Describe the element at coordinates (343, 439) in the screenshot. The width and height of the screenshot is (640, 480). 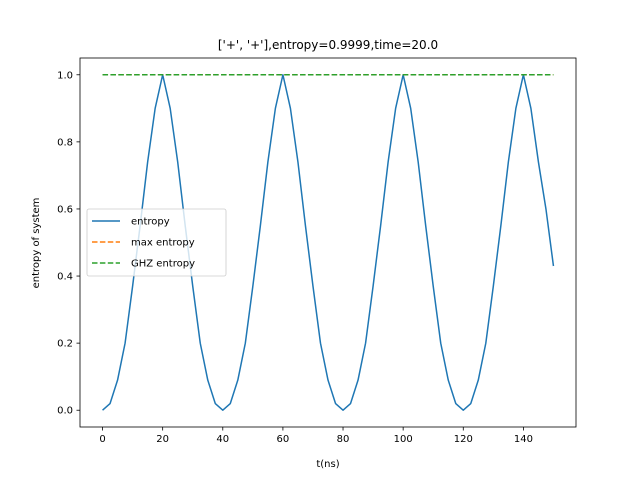
I see `x-tick-label: 80` at that location.